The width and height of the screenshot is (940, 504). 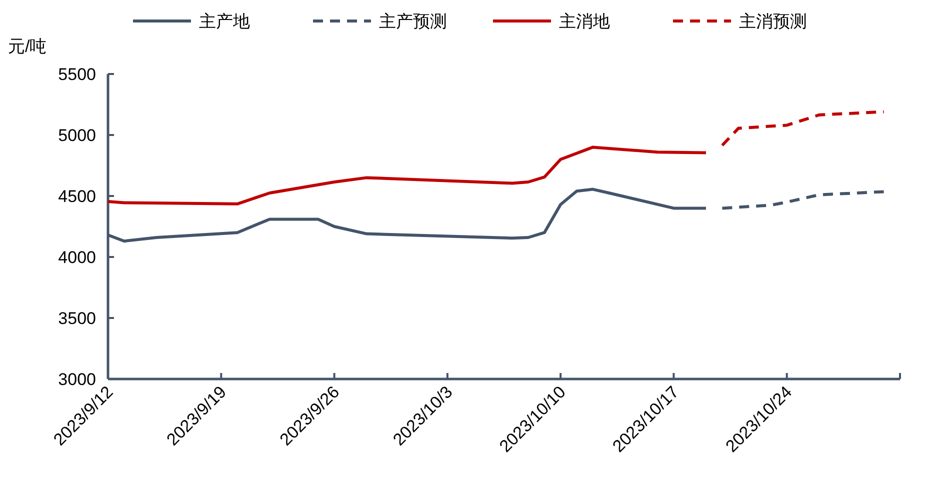 What do you see at coordinates (27, 46) in the screenshot?
I see `y-axis-title: 元/吨` at bounding box center [27, 46].